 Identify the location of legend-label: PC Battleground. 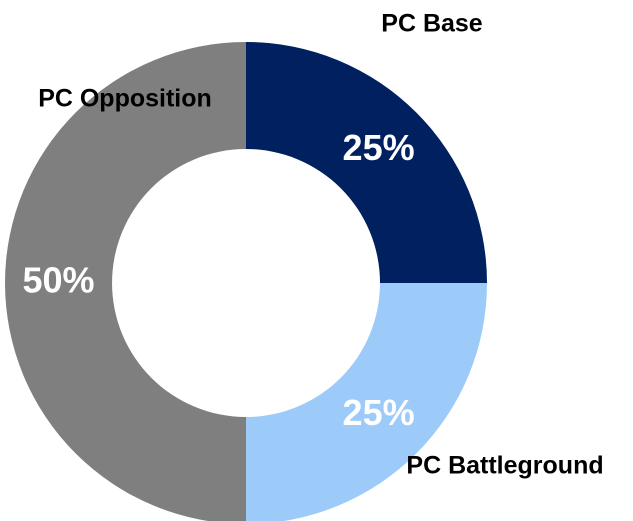
(504, 466).